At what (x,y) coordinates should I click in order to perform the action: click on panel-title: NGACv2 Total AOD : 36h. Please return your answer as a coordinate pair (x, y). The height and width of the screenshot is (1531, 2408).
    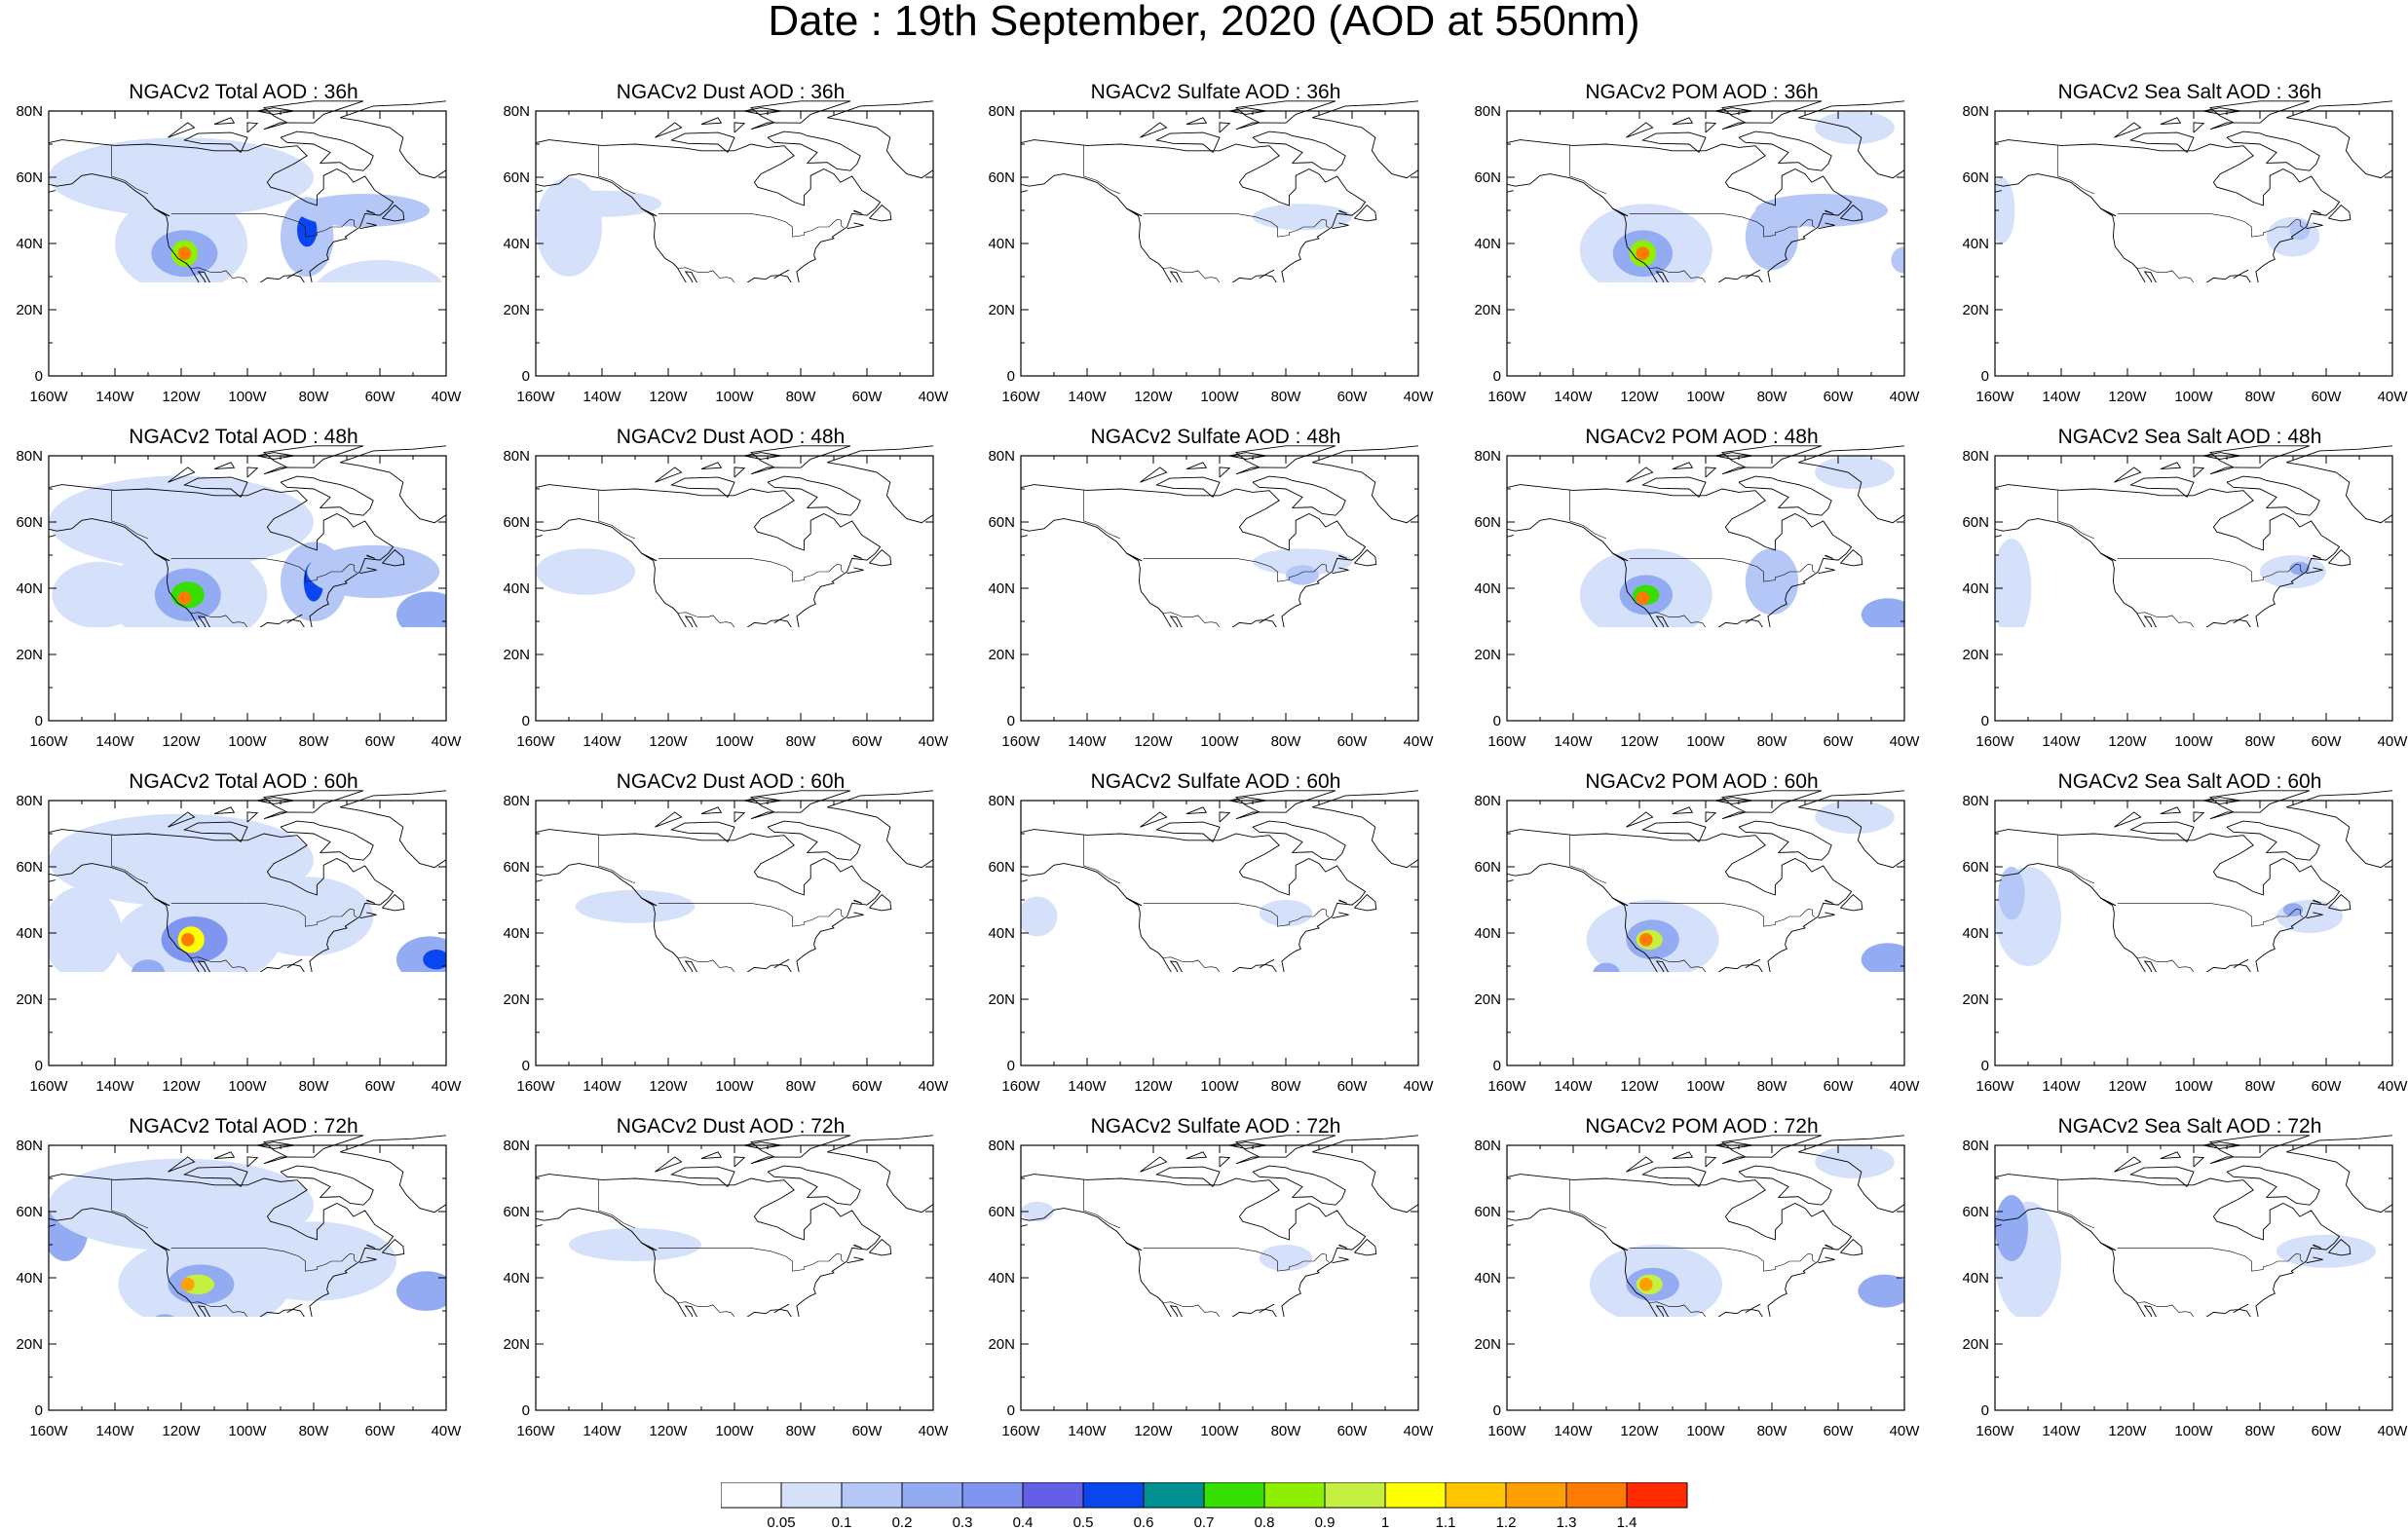
    Looking at the image, I should click on (243, 92).